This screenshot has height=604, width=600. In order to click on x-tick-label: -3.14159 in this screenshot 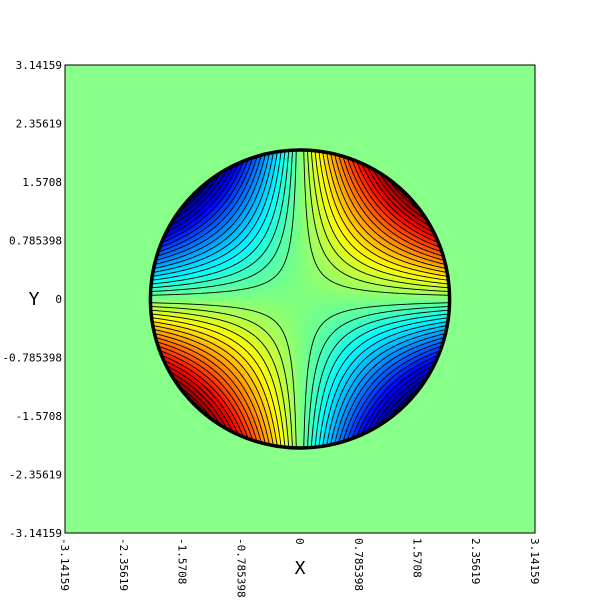, I will do `click(64, 564)`.